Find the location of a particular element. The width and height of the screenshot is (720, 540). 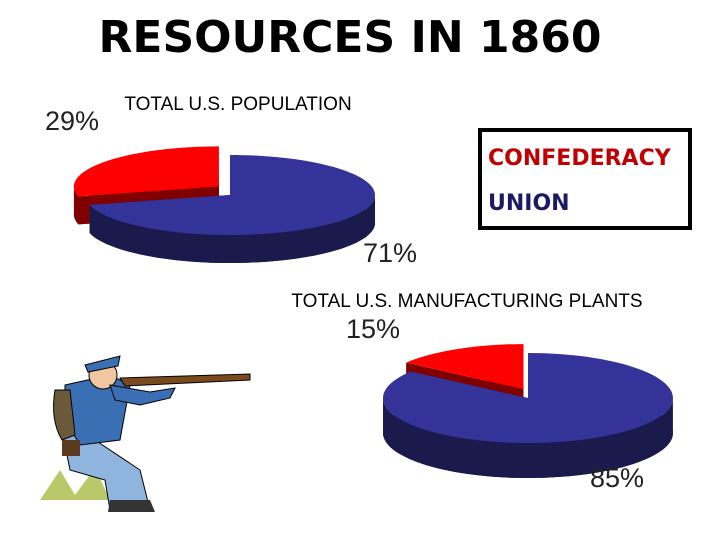

backpack is located at coordinates (64, 415).